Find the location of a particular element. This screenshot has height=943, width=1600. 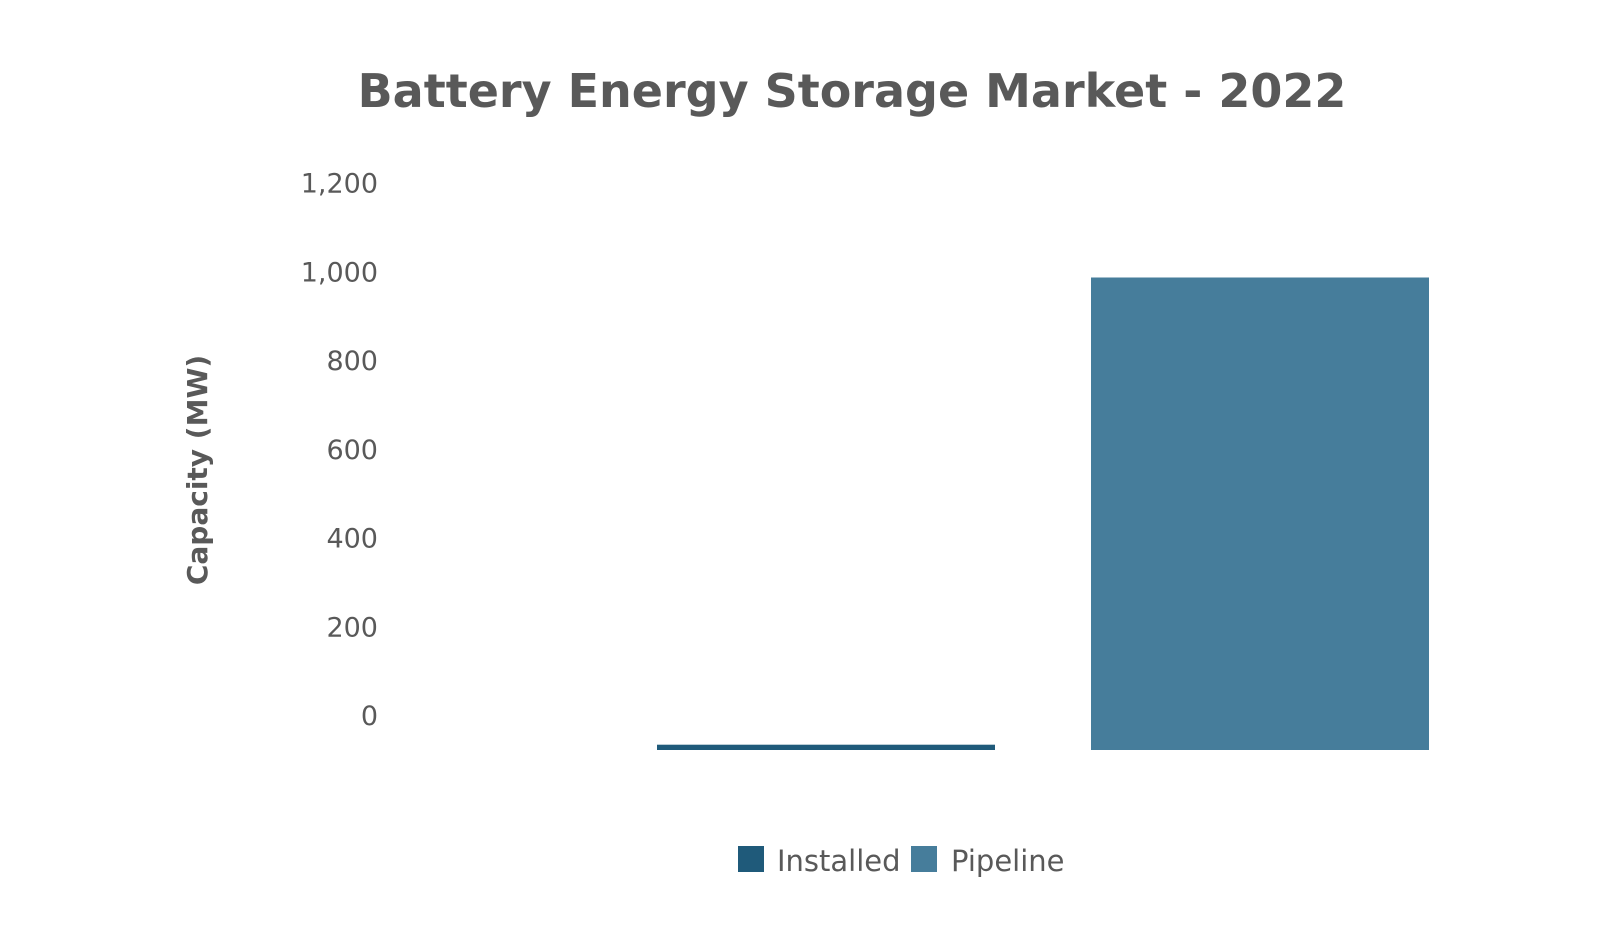

y-tick-label: 400 is located at coordinates (352, 539).